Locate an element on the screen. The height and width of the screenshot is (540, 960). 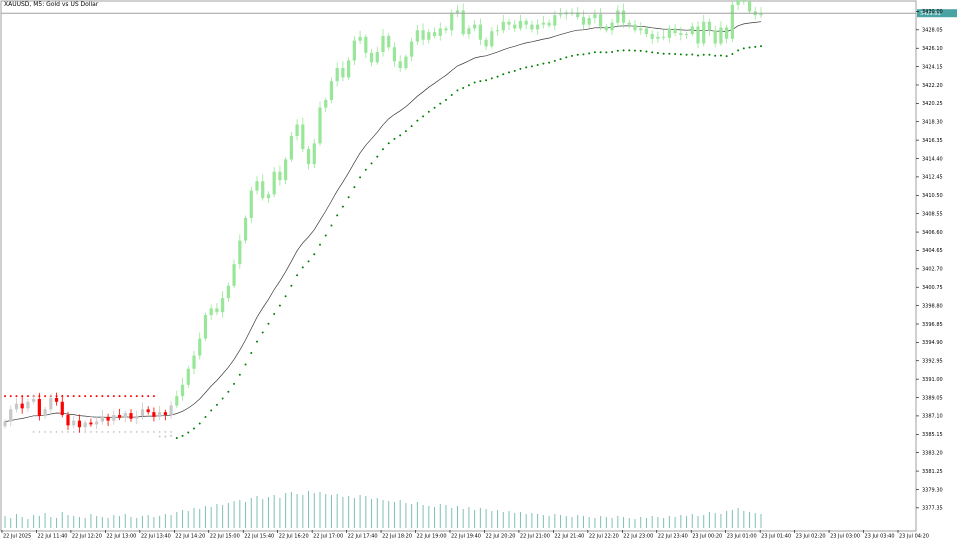
volume-layer is located at coordinates (383, 509).